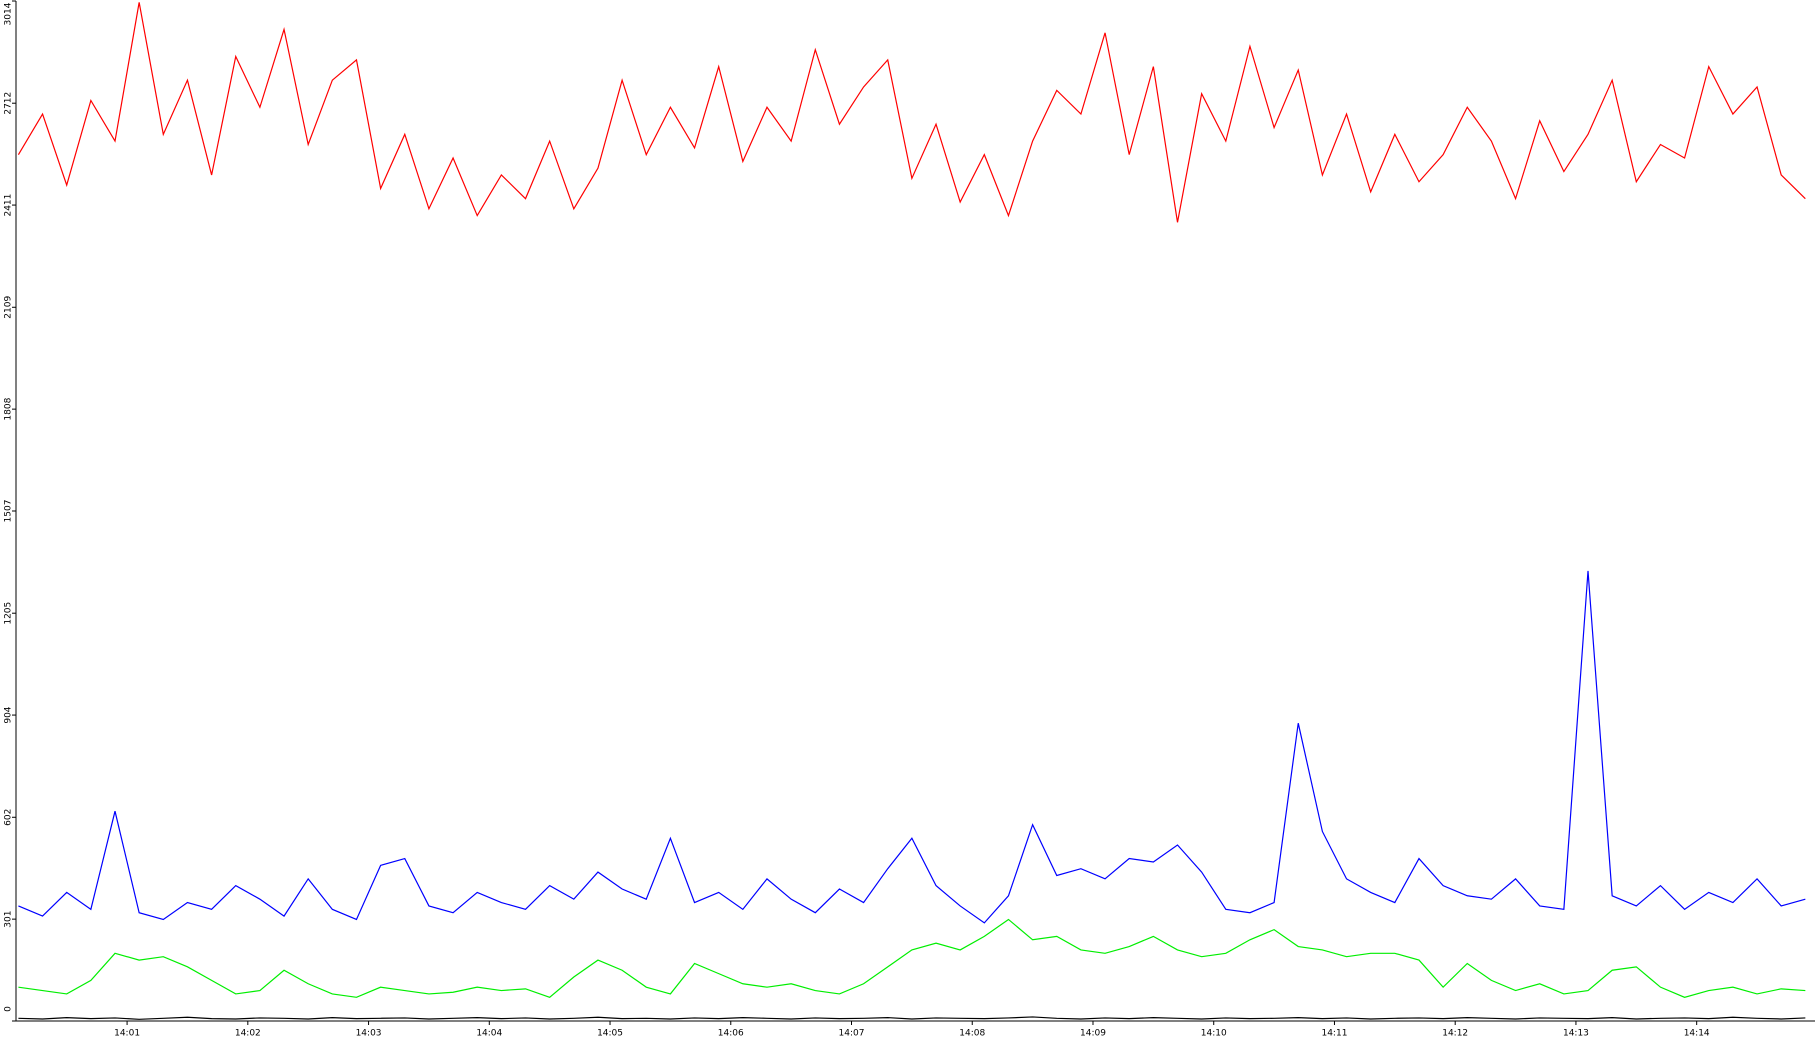 This screenshot has height=1039, width=1815. I want to click on x-tick-label: 14:03, so click(369, 1034).